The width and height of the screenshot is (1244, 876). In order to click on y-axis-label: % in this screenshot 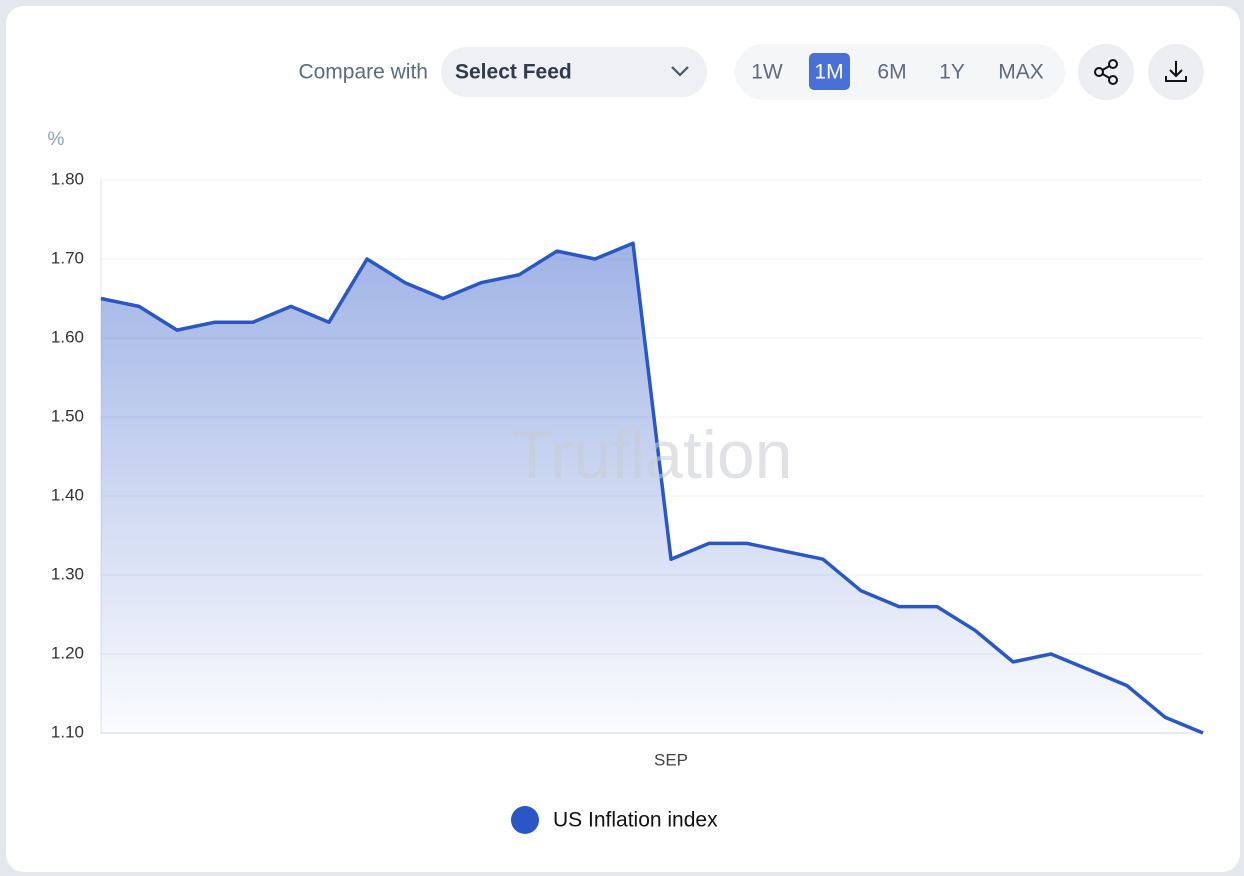, I will do `click(56, 139)`.